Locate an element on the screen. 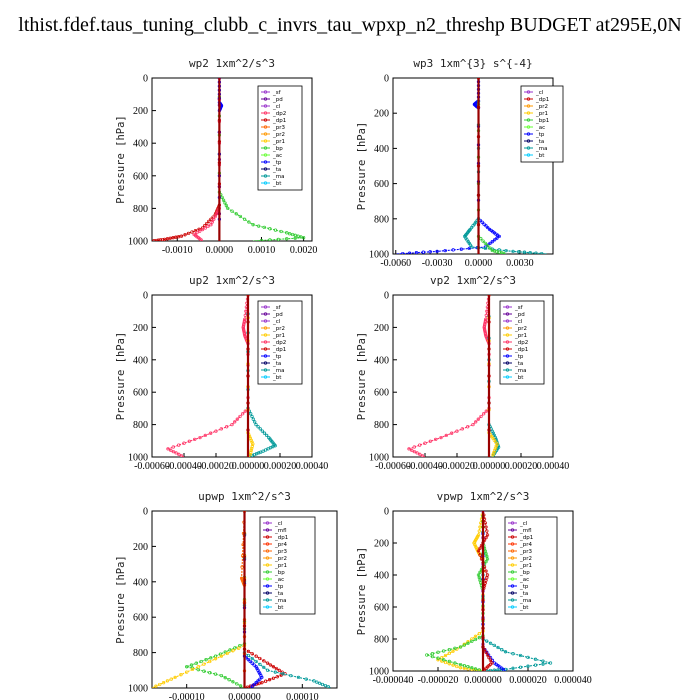 This screenshot has width=700, height=700. x-tick-label: -0.0060 is located at coordinates (395, 263).